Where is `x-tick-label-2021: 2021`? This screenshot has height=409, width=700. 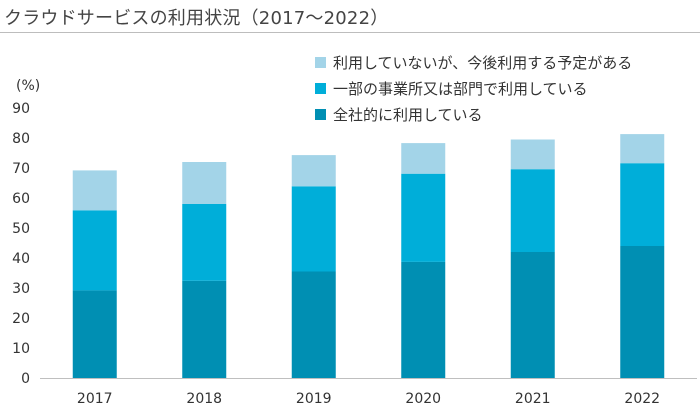 x-tick-label-2021: 2021 is located at coordinates (533, 399).